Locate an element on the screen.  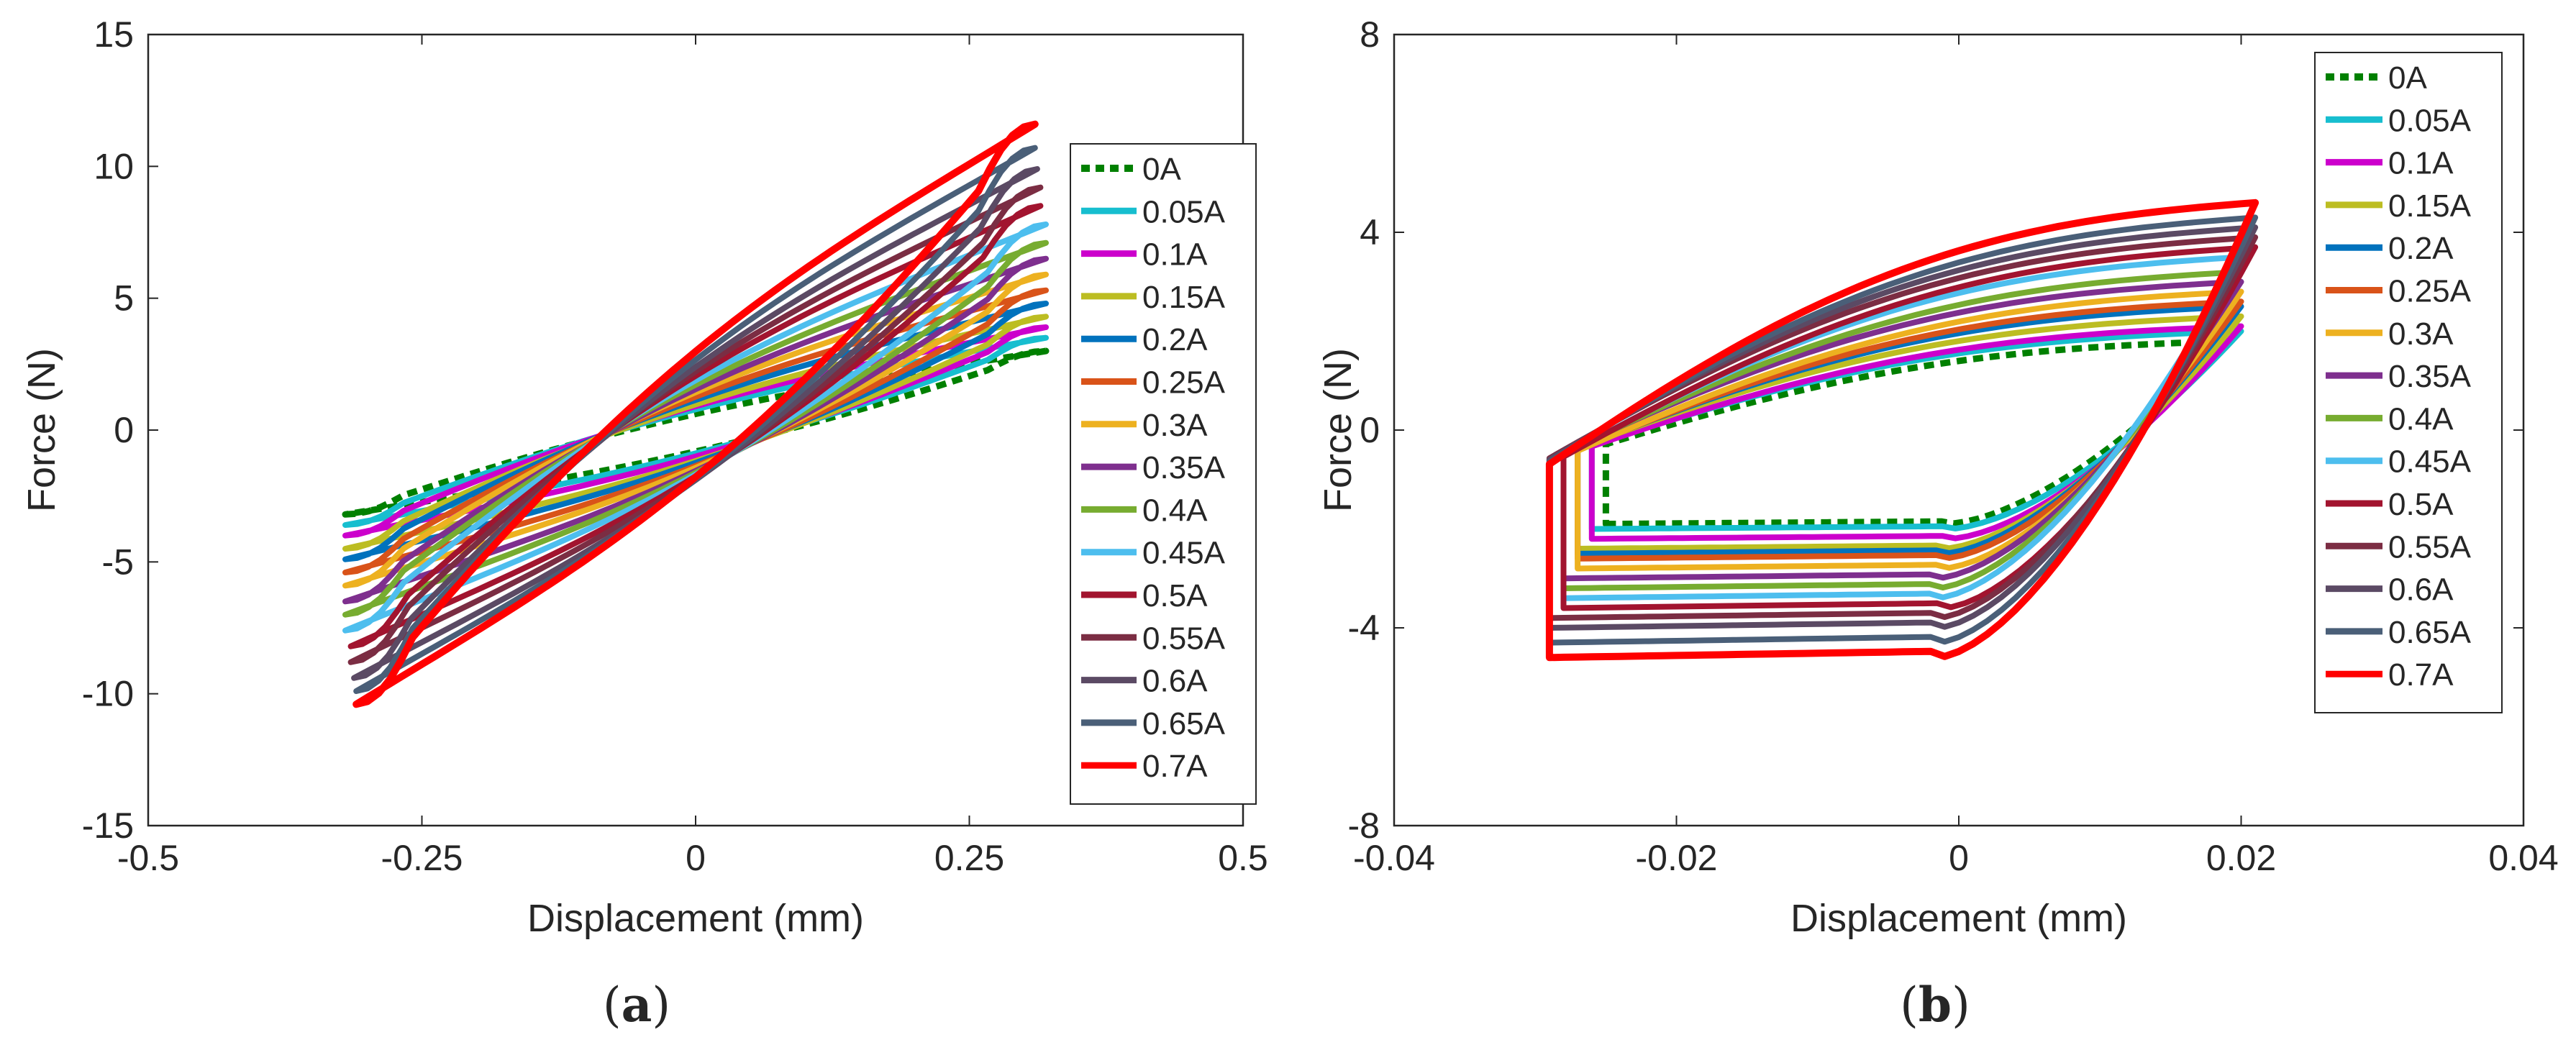
x-tick-label: 0.25 is located at coordinates (969, 858).